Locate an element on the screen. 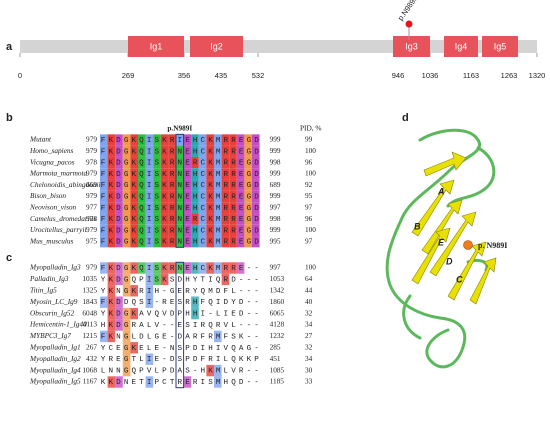 This screenshot has width=550, height=423. end-pos: 999 is located at coordinates (275, 139).